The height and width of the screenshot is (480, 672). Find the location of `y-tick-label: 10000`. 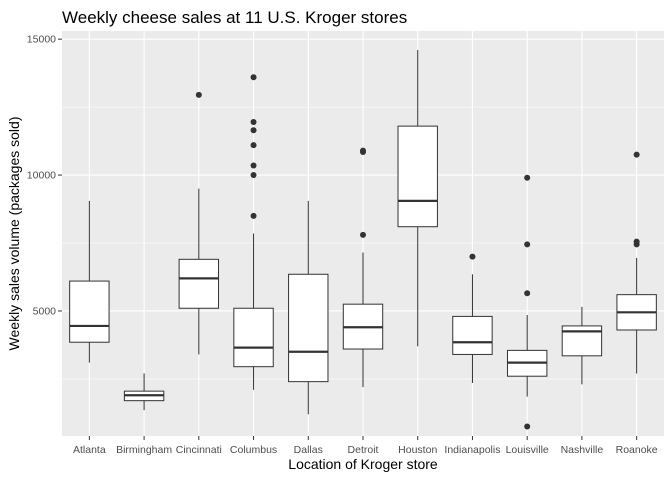

y-tick-label: 10000 is located at coordinates (41, 176).